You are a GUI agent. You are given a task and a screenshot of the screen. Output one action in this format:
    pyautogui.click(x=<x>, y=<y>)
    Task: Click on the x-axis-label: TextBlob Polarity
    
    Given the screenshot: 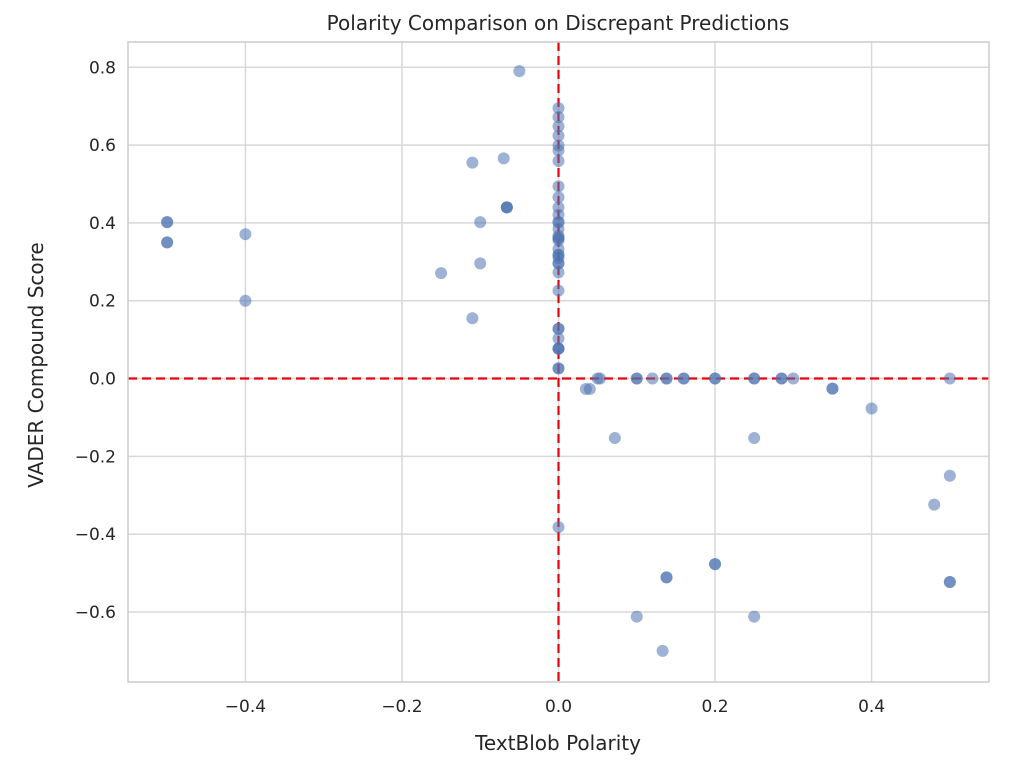 What is the action you would take?
    pyautogui.click(x=557, y=743)
    